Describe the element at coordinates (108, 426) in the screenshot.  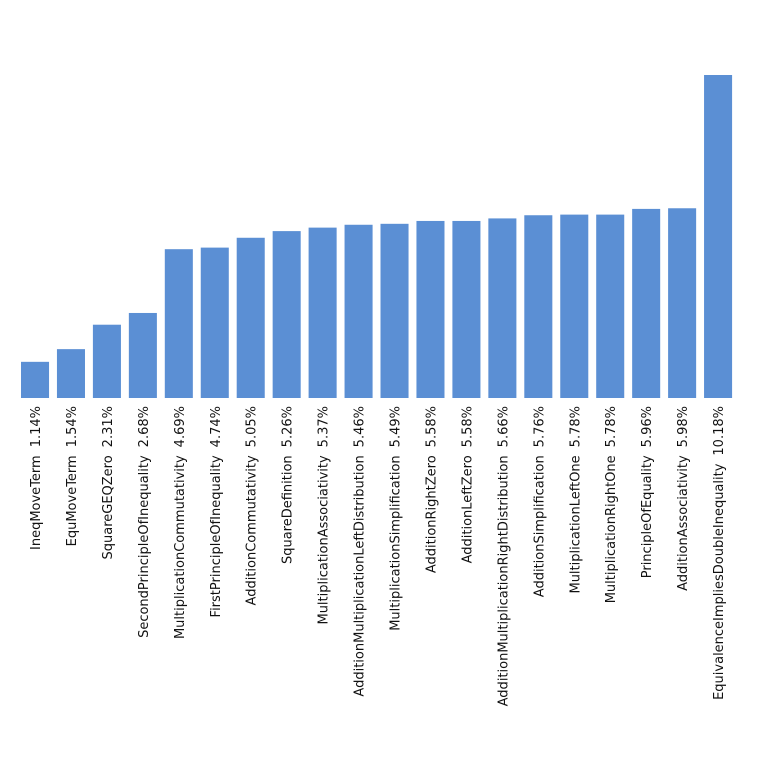
I see `value-label-2: 2.31%` at that location.